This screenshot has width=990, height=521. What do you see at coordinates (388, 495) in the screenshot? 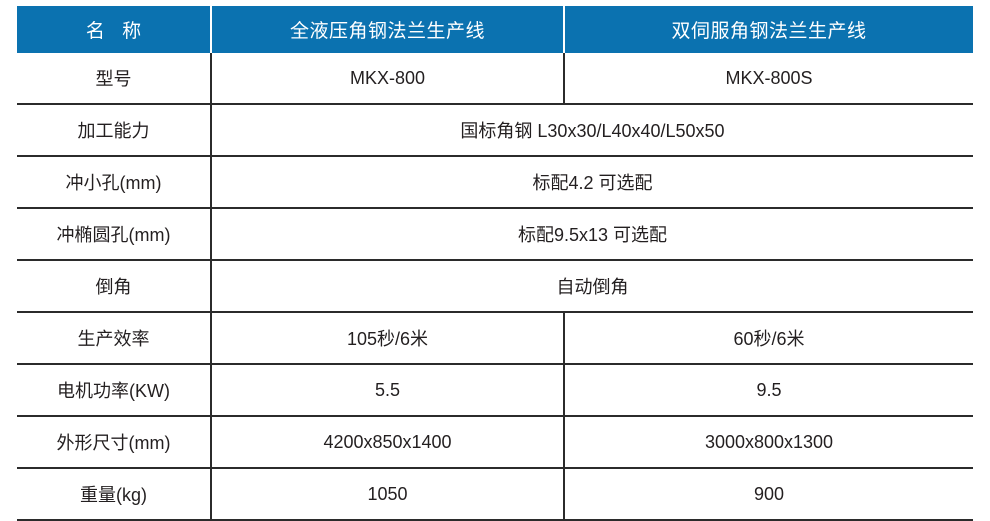
I see `cell-weight-a: 1050` at bounding box center [388, 495].